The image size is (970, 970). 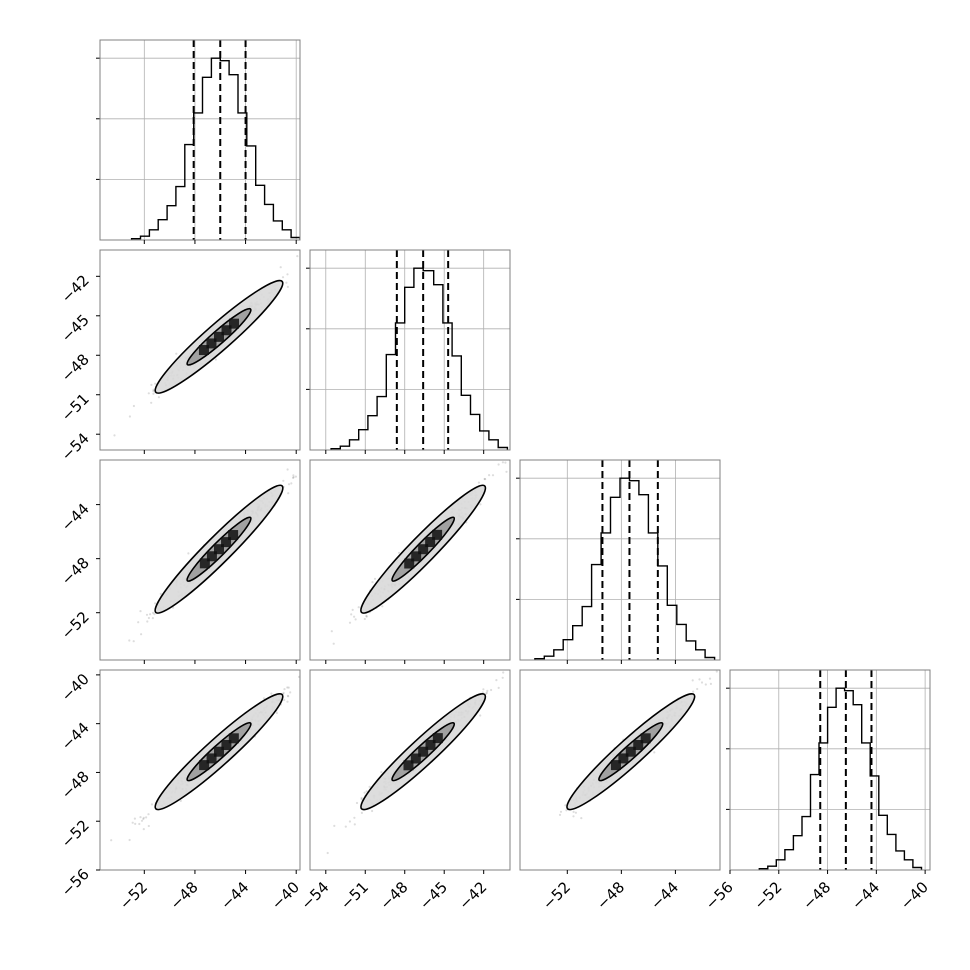 What do you see at coordinates (75, 833) in the screenshot?
I see `y-tick-label: −52` at bounding box center [75, 833].